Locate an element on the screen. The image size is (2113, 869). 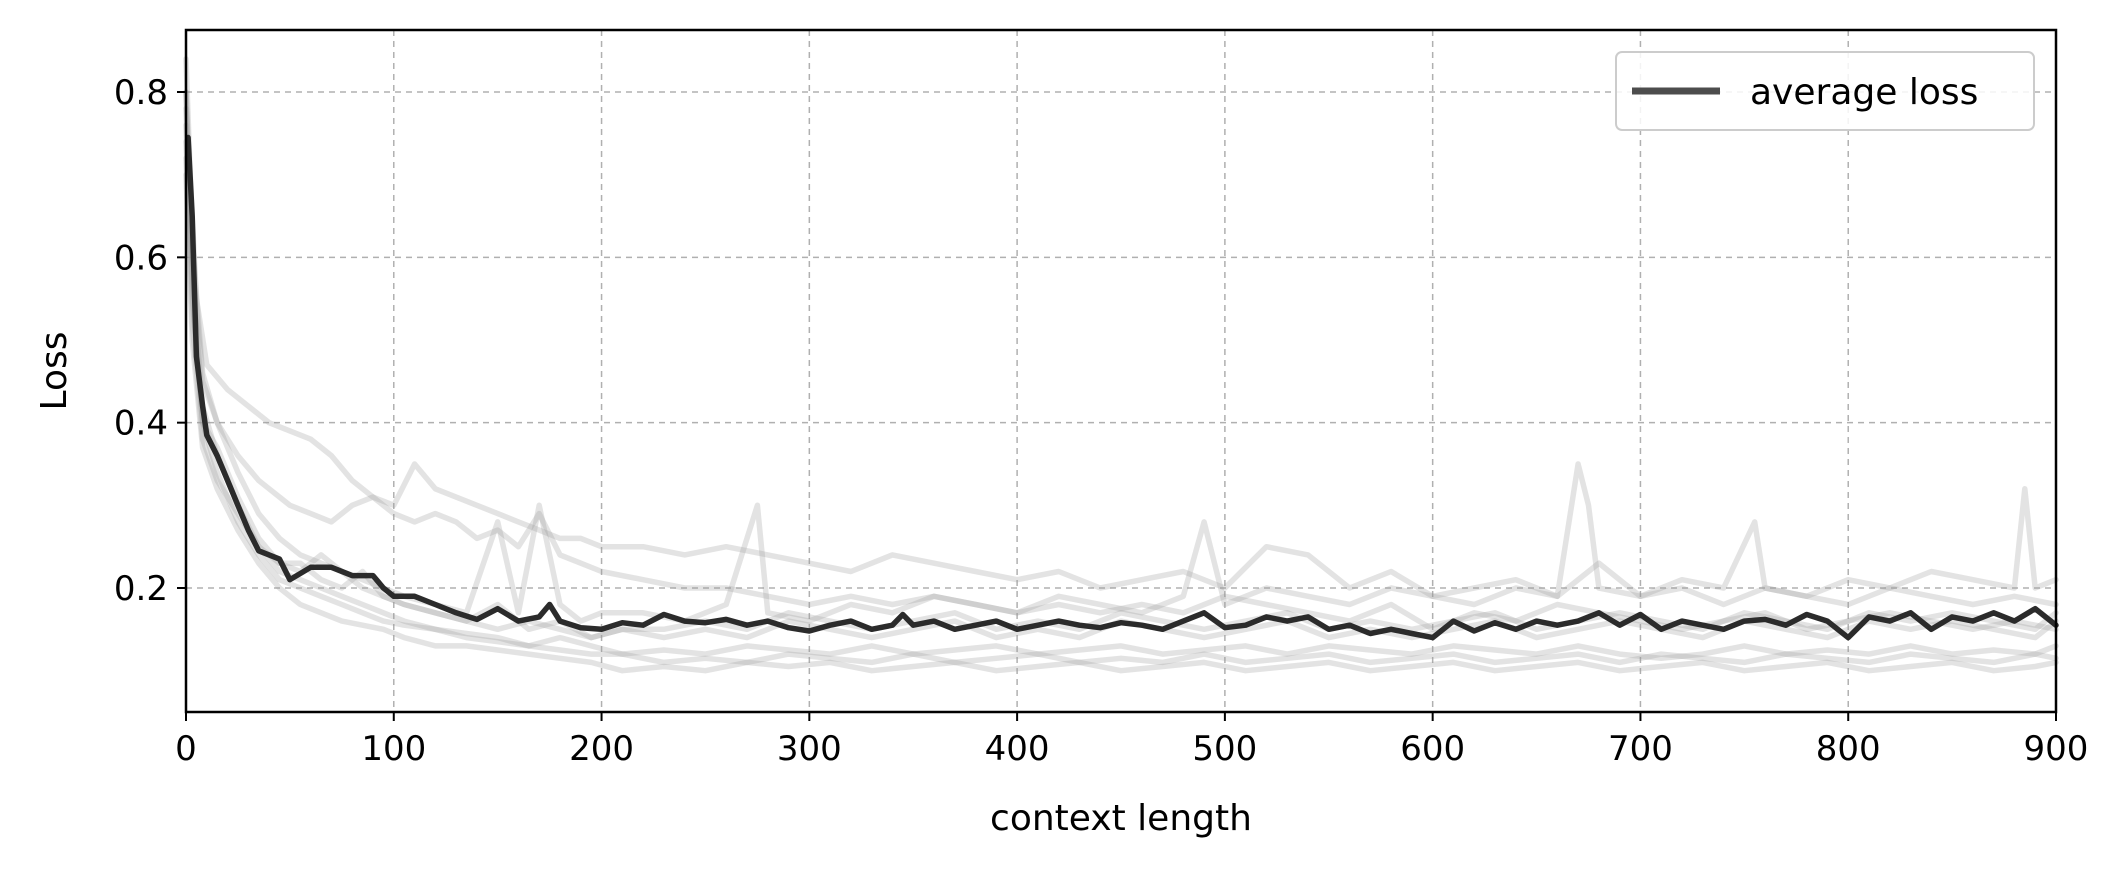
legend-label-average-loss: average loss is located at coordinates (1864, 92).